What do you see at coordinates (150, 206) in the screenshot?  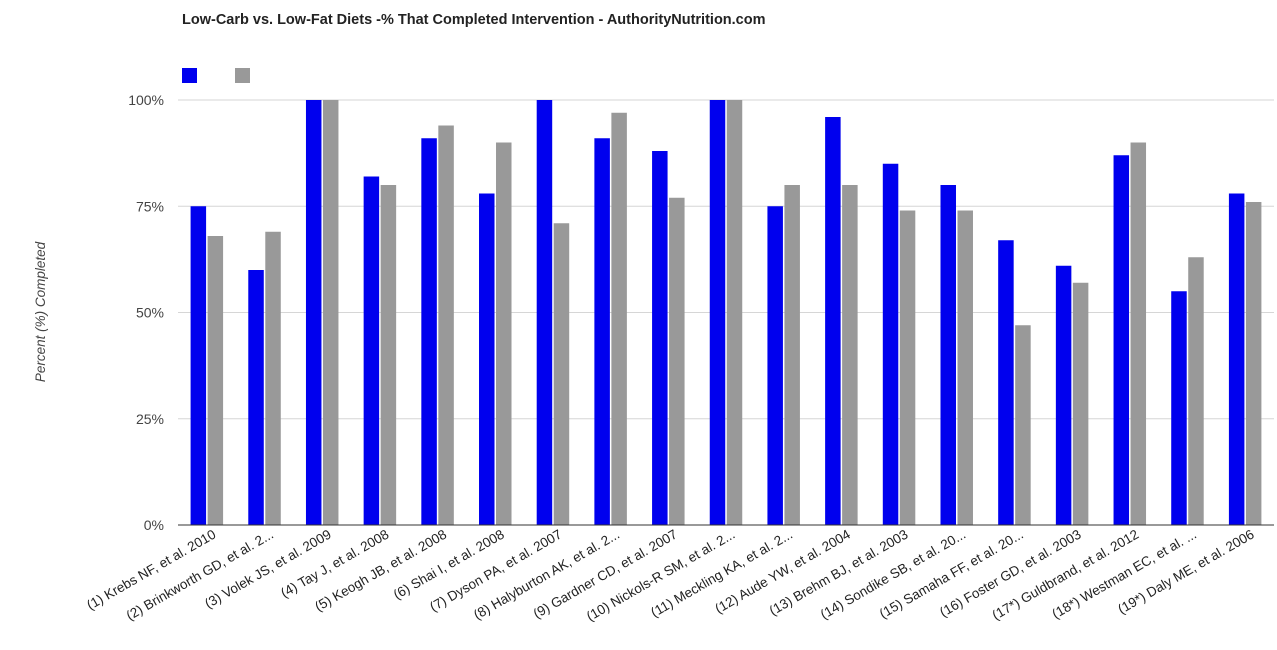 I see `y-tick-label: 75%` at bounding box center [150, 206].